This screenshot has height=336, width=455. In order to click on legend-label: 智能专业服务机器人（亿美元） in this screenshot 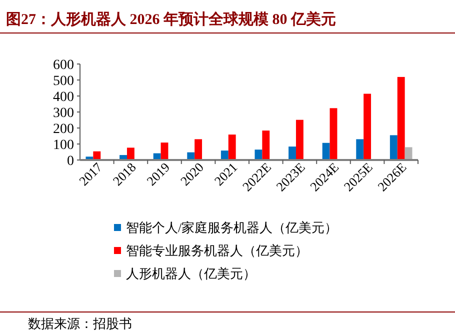, I will do `click(217, 250)`.